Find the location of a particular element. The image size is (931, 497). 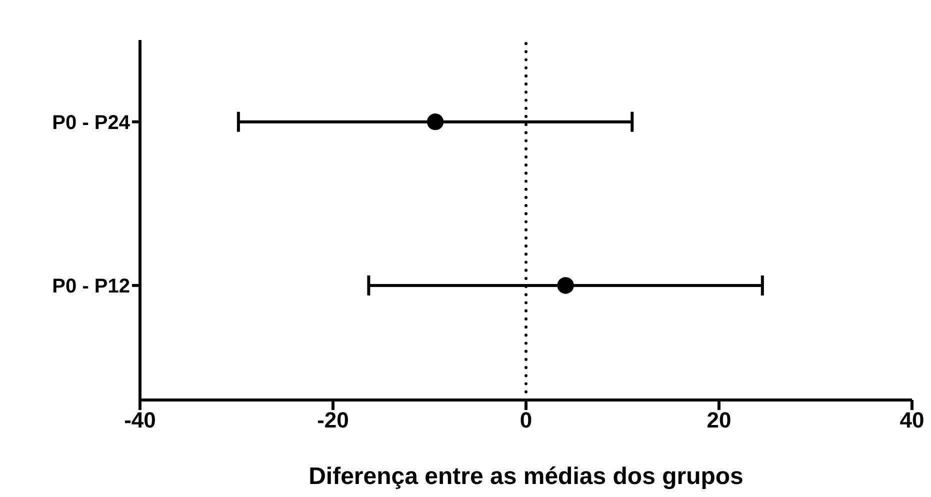

x-axis-title: Diferença entre as médias dos grupos is located at coordinates (526, 476).